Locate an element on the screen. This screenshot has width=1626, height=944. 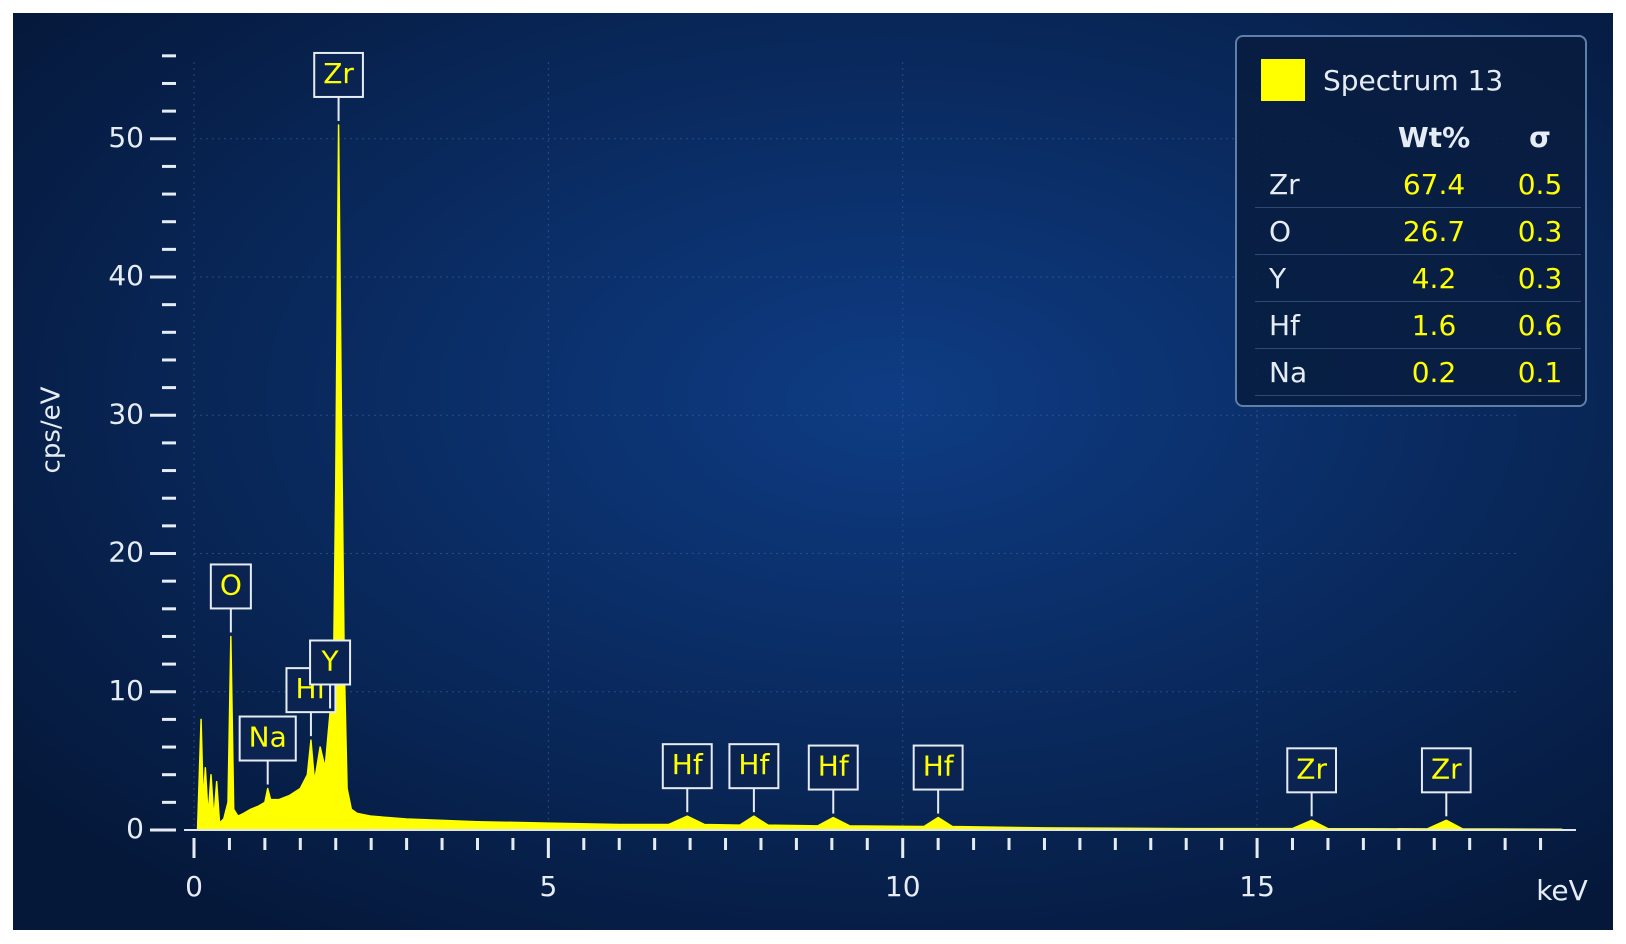
peak-label-text: Y is located at coordinates (330, 660).